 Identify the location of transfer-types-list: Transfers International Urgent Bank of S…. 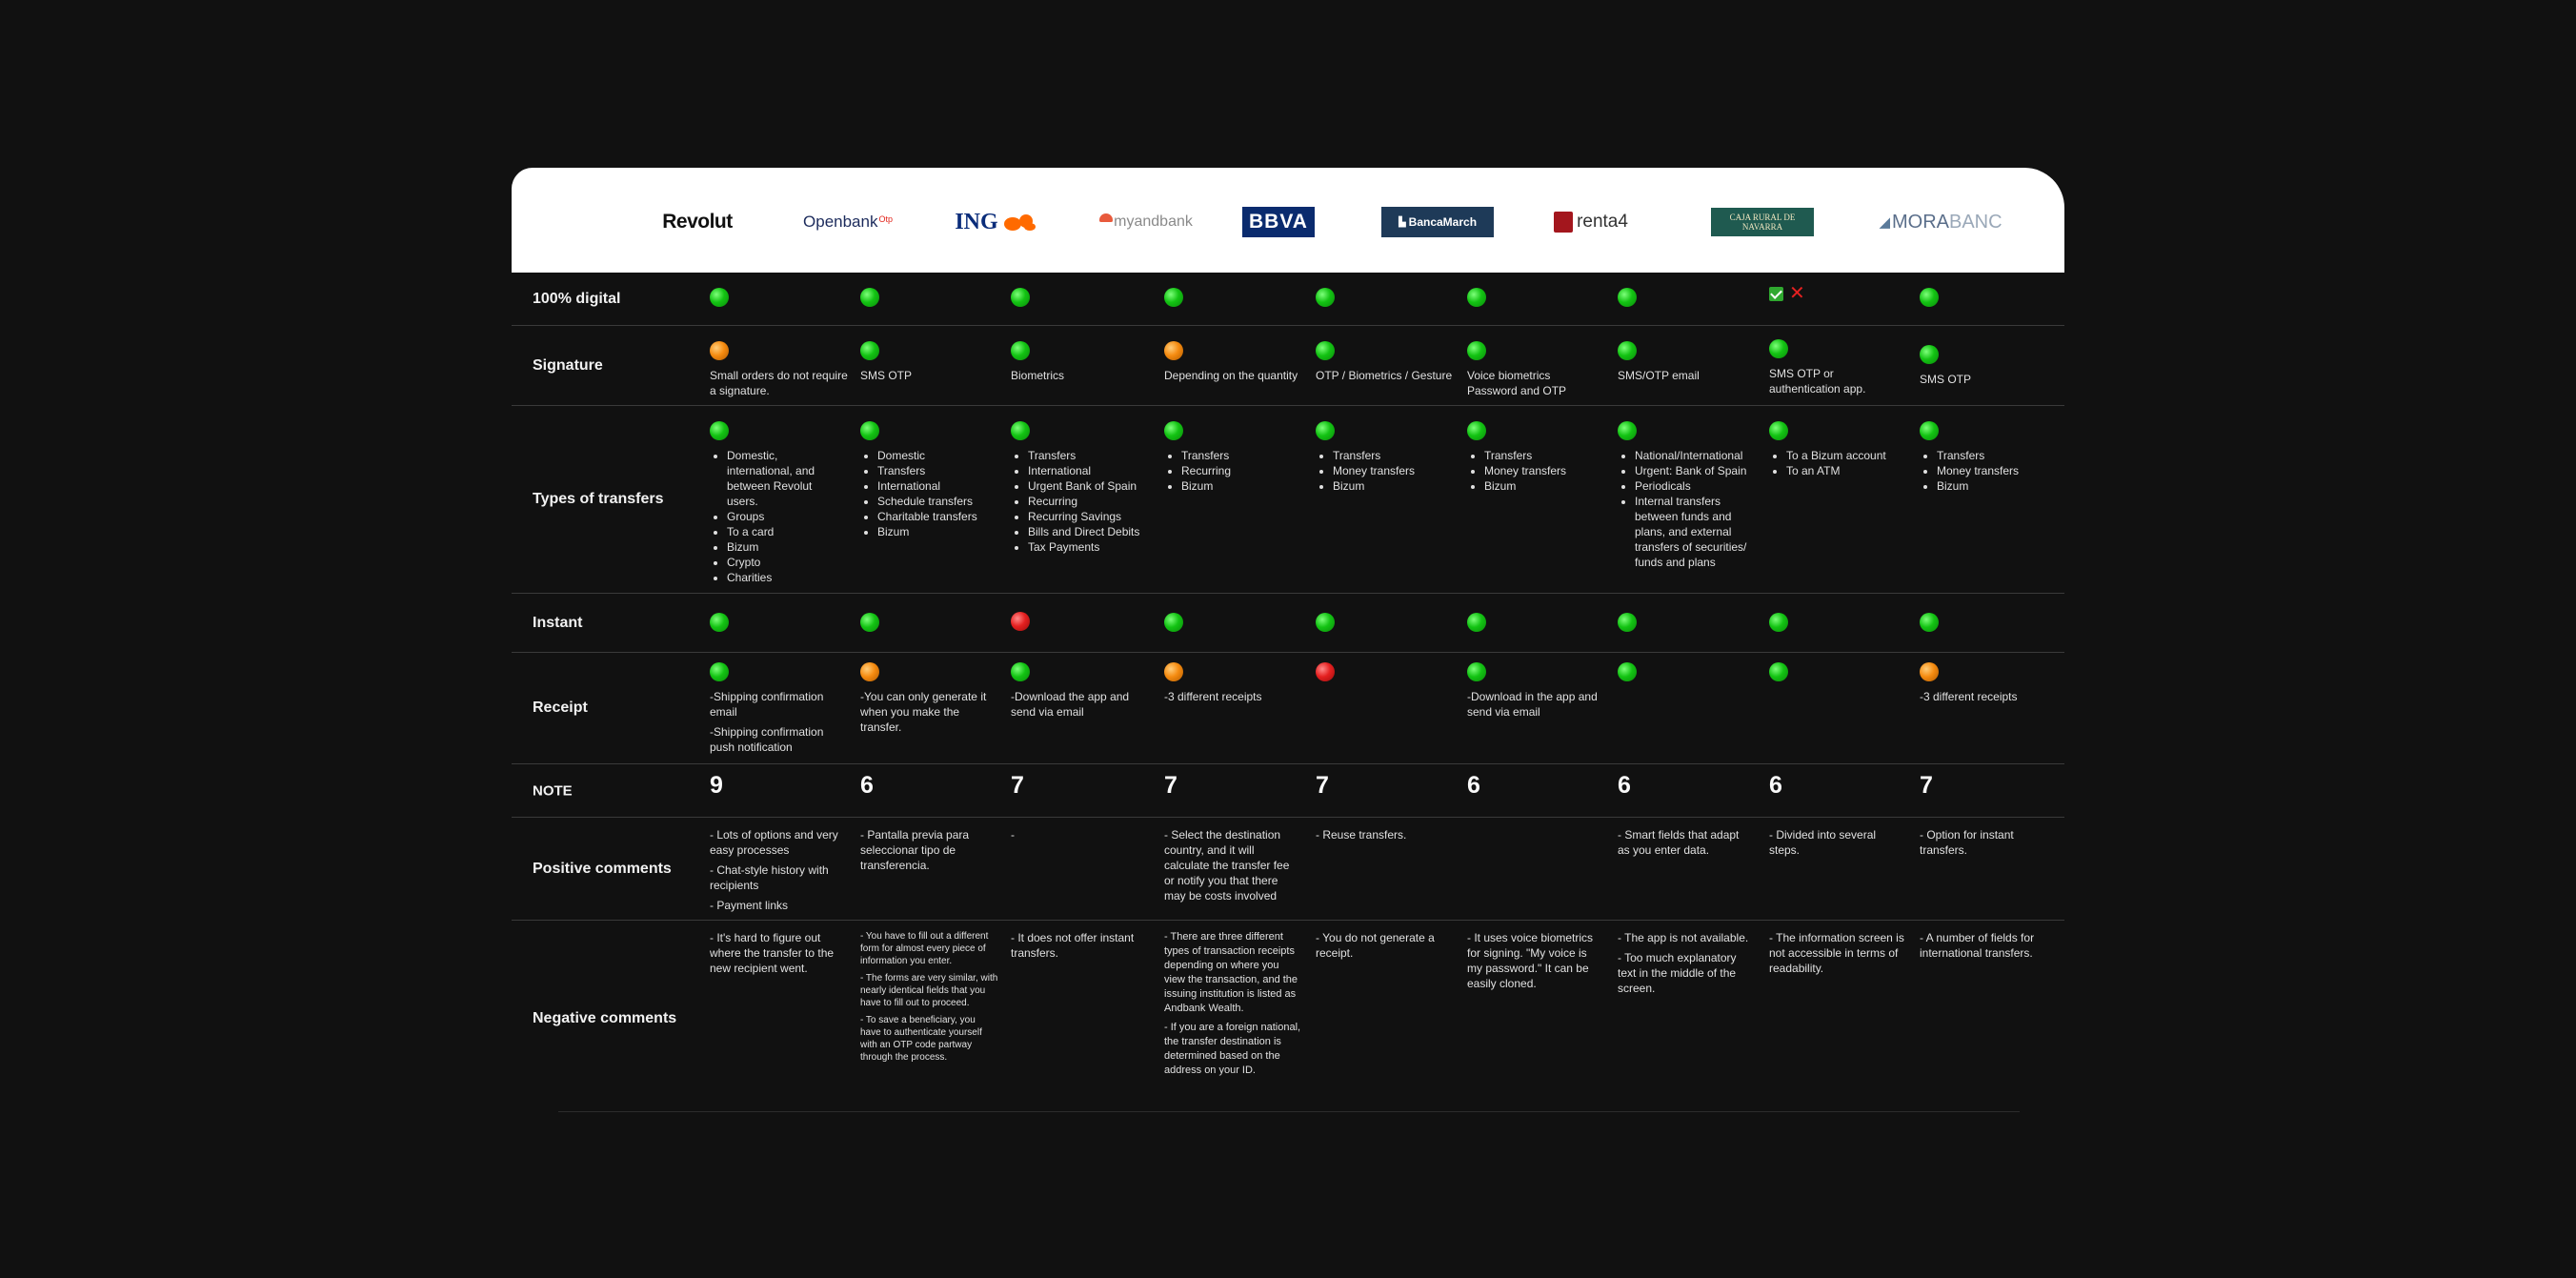
(1085, 501).